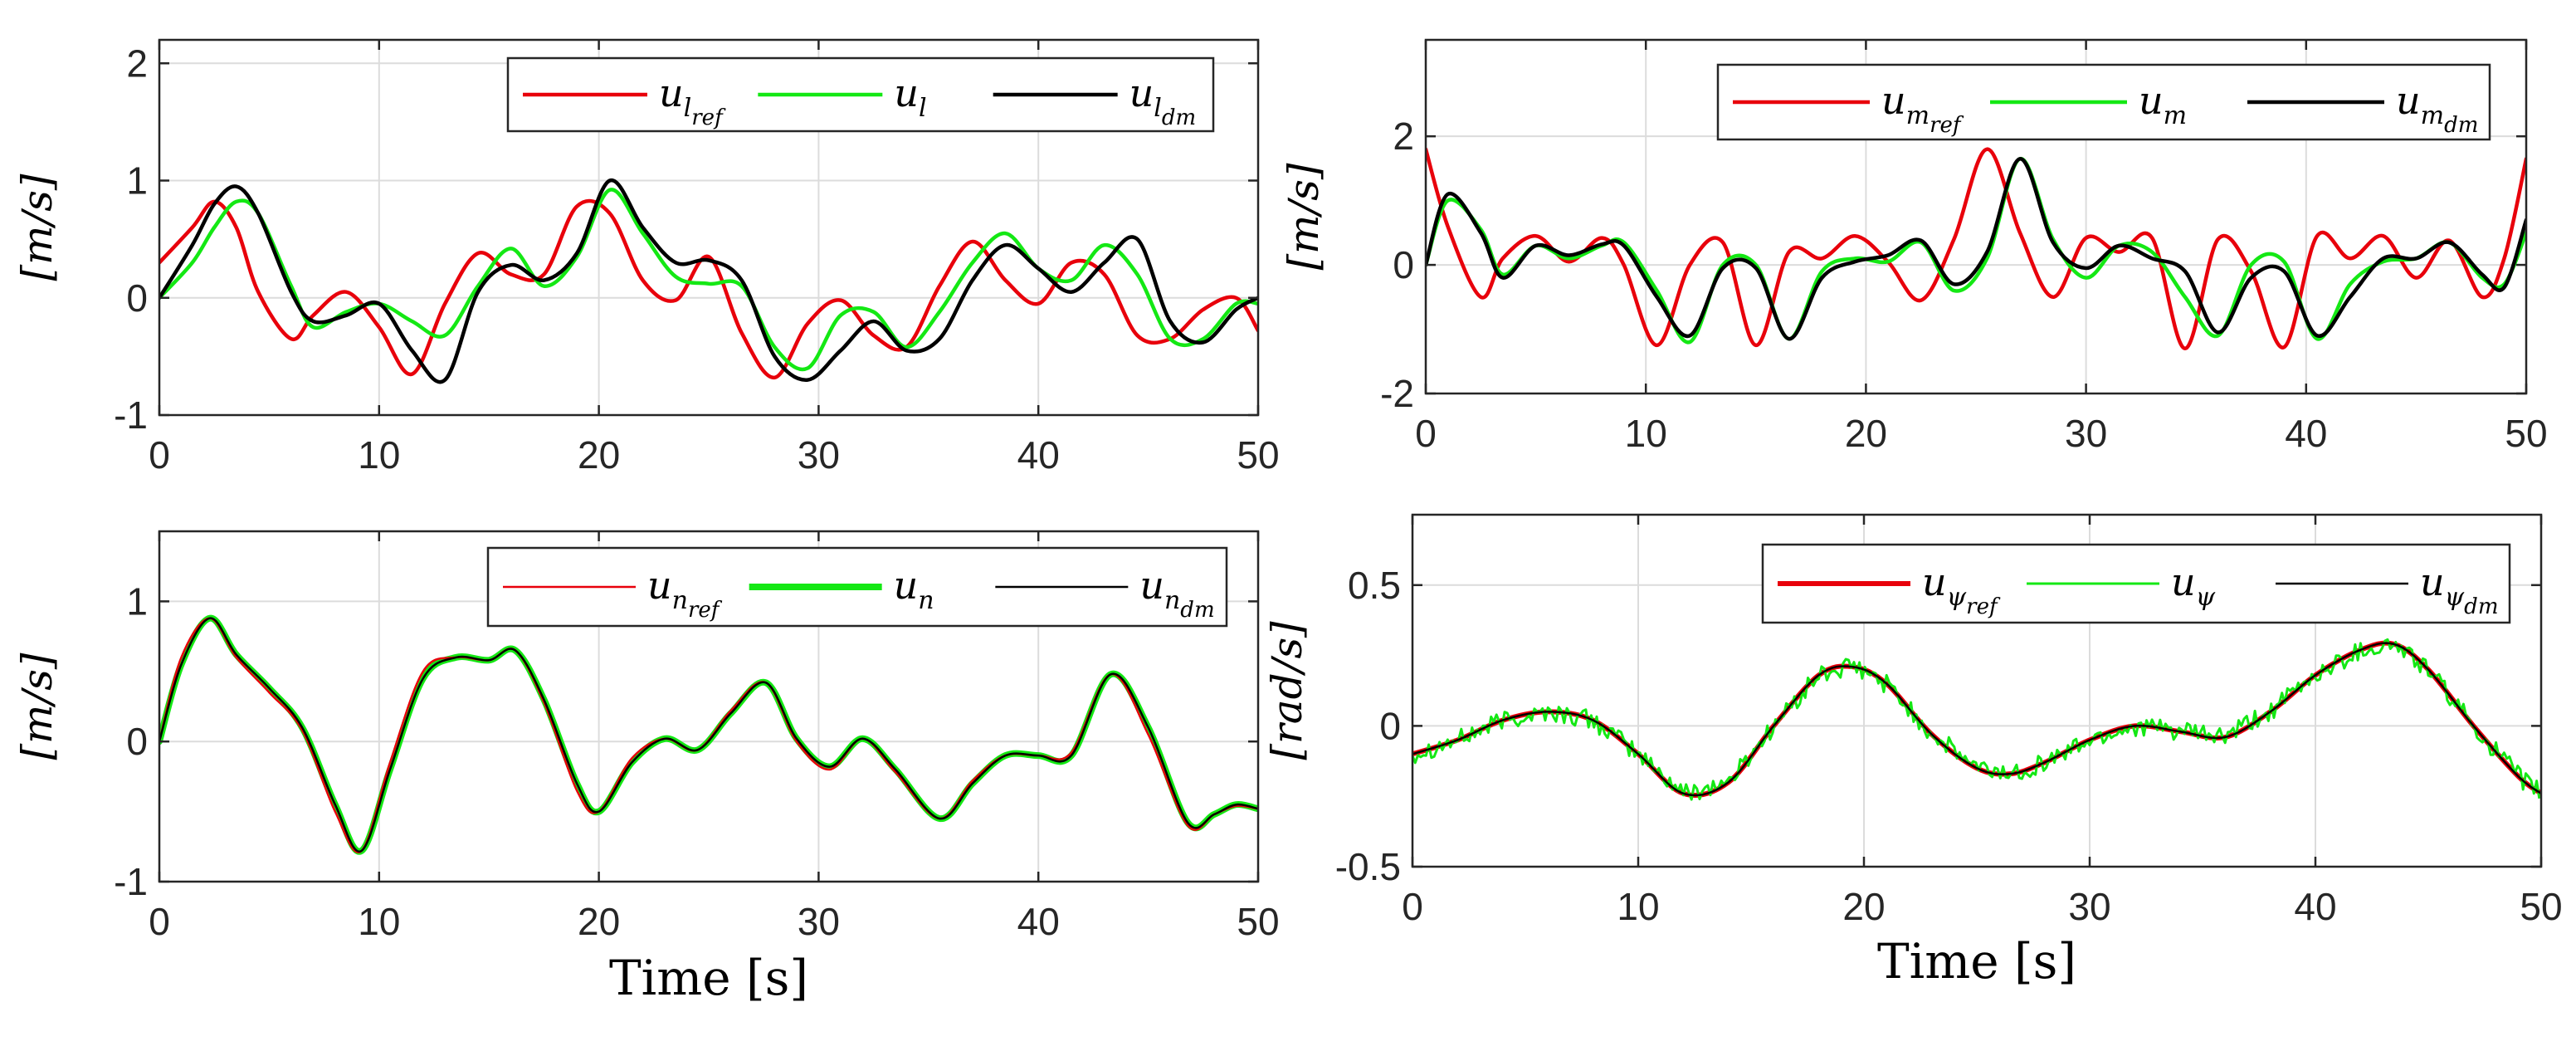 The width and height of the screenshot is (2576, 1046). I want to click on legend: uψref uψ uψdm, so click(2136, 583).